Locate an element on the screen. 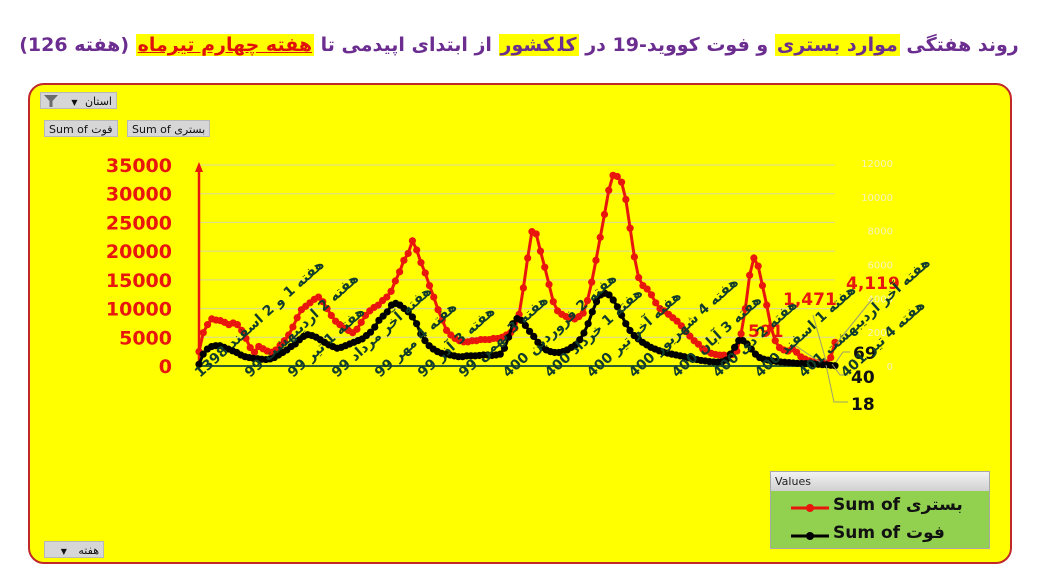 The height and width of the screenshot is (572, 1038). data-label: 591 is located at coordinates (766, 332).